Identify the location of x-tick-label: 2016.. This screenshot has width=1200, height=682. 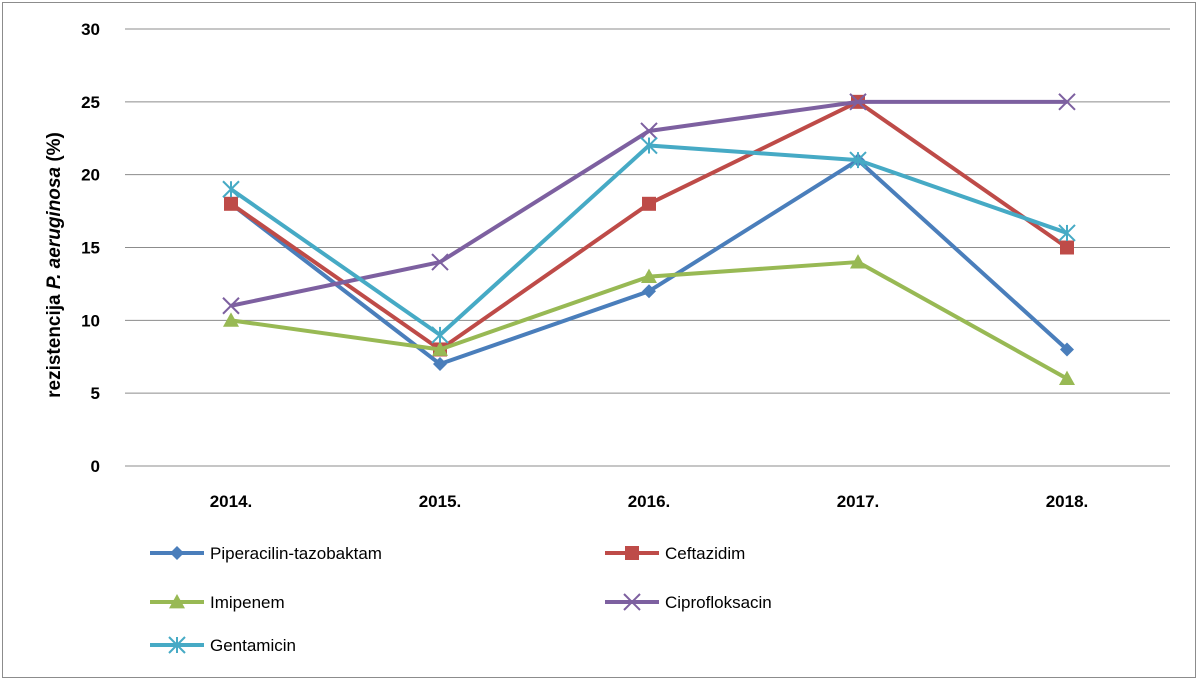
(649, 501).